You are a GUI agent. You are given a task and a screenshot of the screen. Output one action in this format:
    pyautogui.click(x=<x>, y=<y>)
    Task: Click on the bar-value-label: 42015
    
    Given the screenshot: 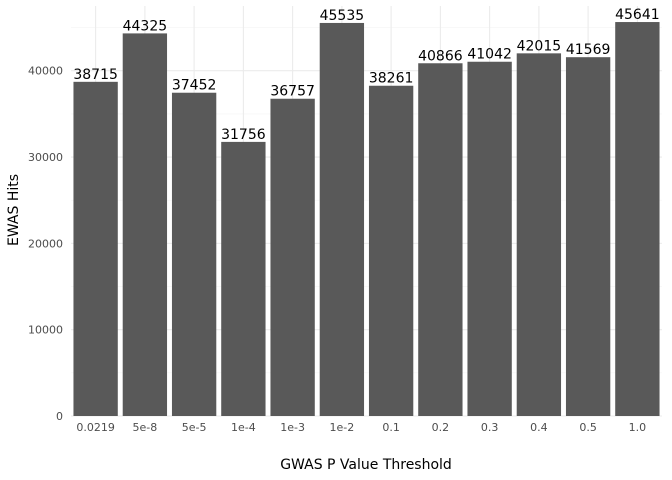 What is the action you would take?
    pyautogui.click(x=539, y=46)
    